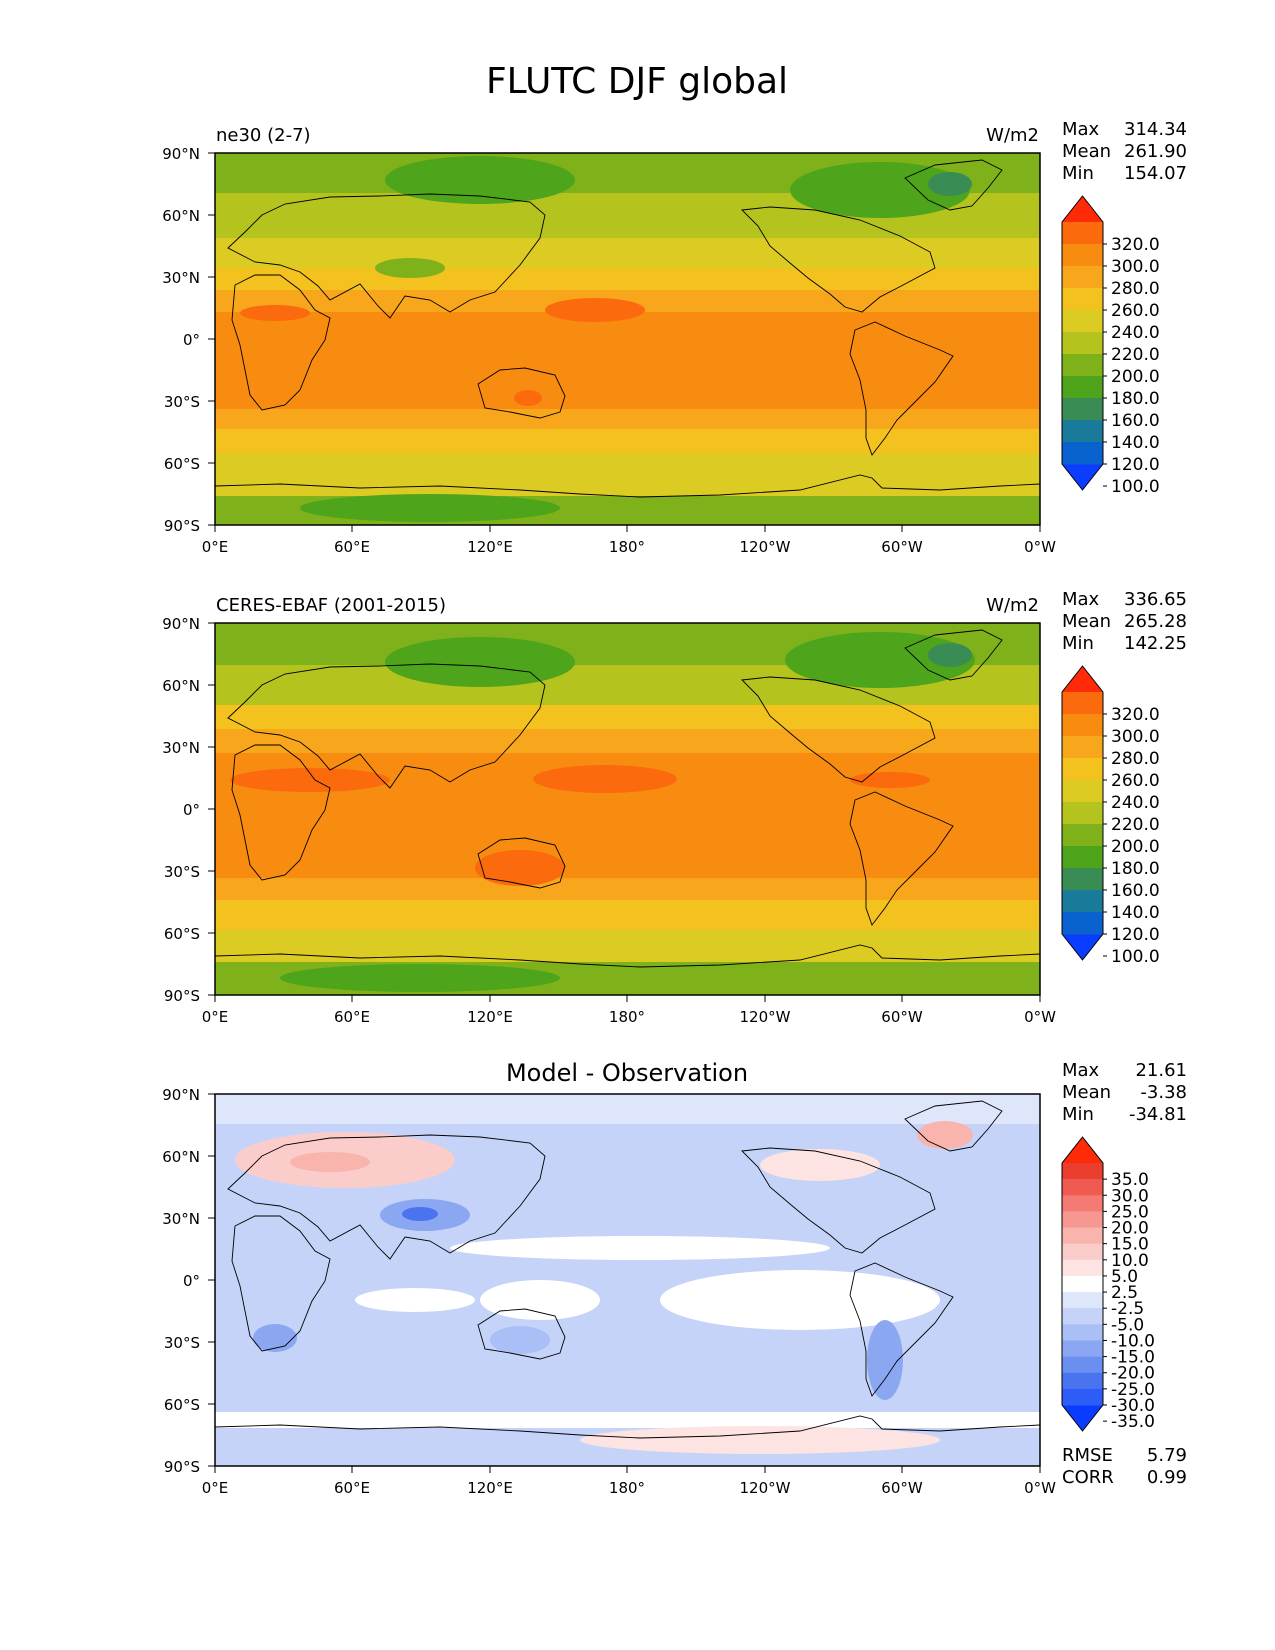 The image size is (1275, 1650). Describe the element at coordinates (275, 313) in the screenshot. I see `africa-subtropic` at that location.